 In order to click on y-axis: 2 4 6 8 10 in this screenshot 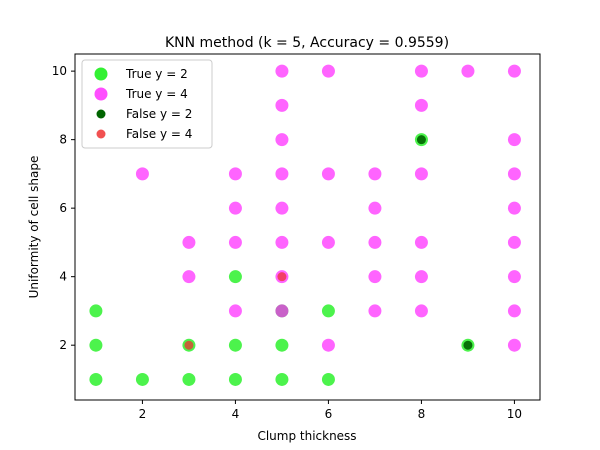, I will do `click(63, 208)`.